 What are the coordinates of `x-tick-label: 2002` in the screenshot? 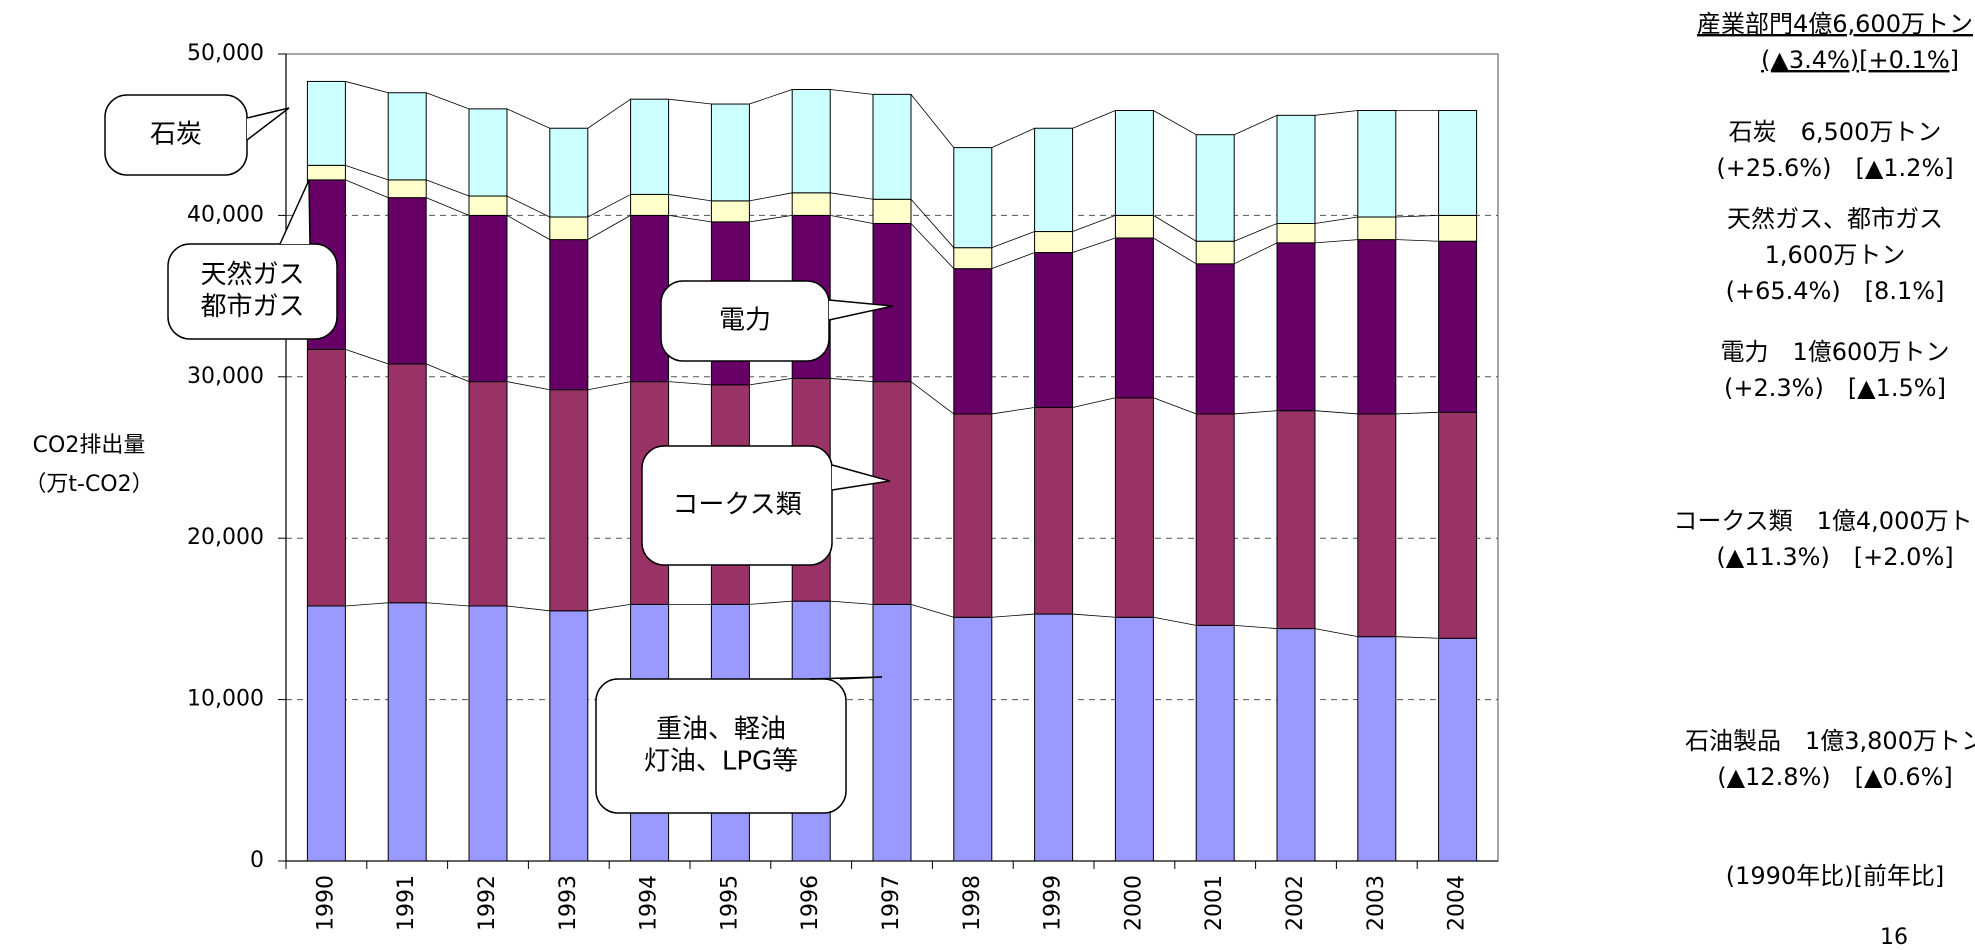 It's located at (1295, 903).